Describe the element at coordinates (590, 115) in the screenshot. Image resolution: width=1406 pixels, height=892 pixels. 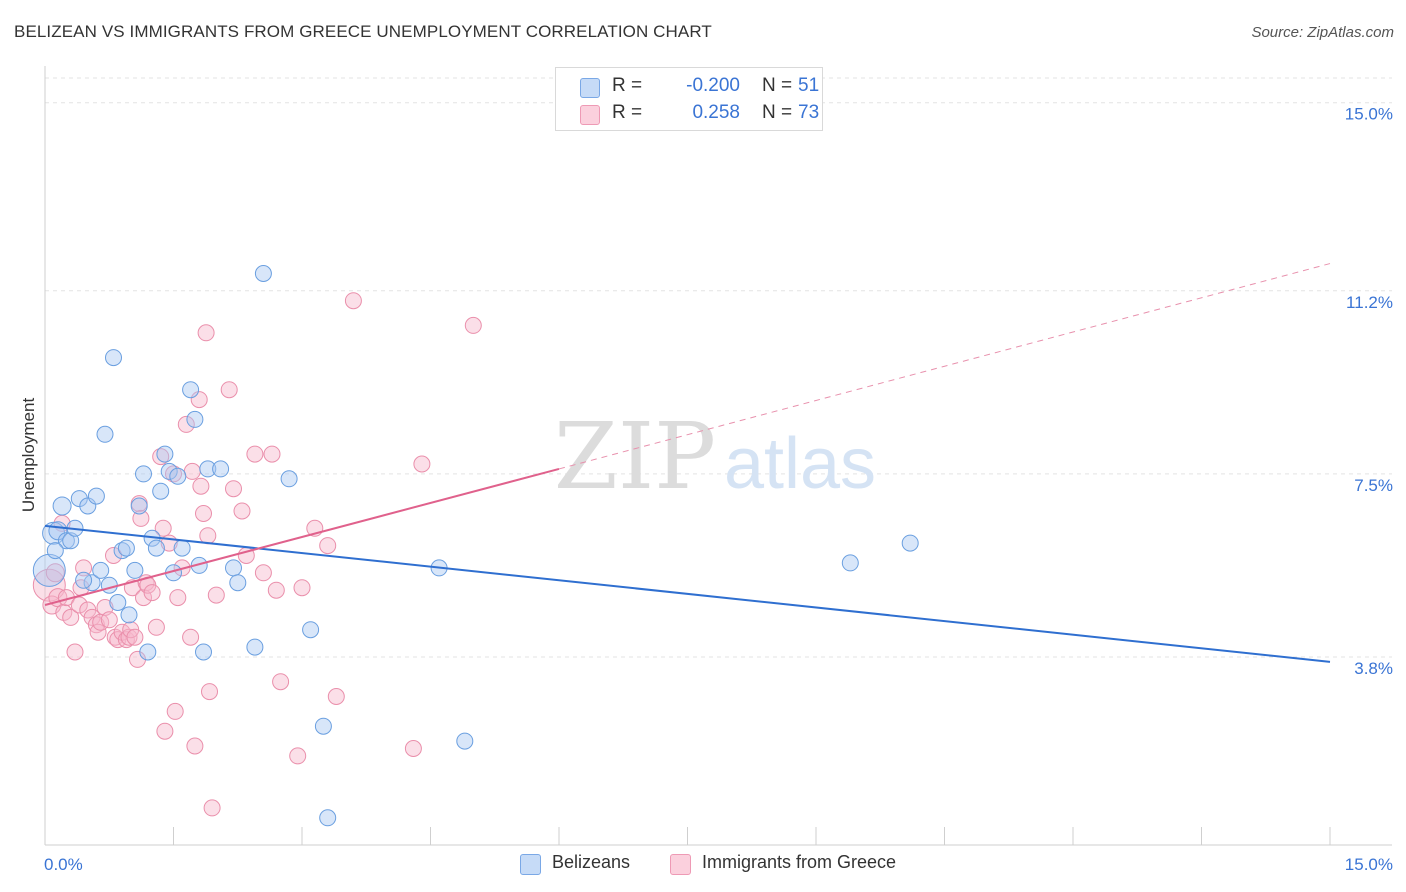
I see `legend-swatch-greece` at that location.